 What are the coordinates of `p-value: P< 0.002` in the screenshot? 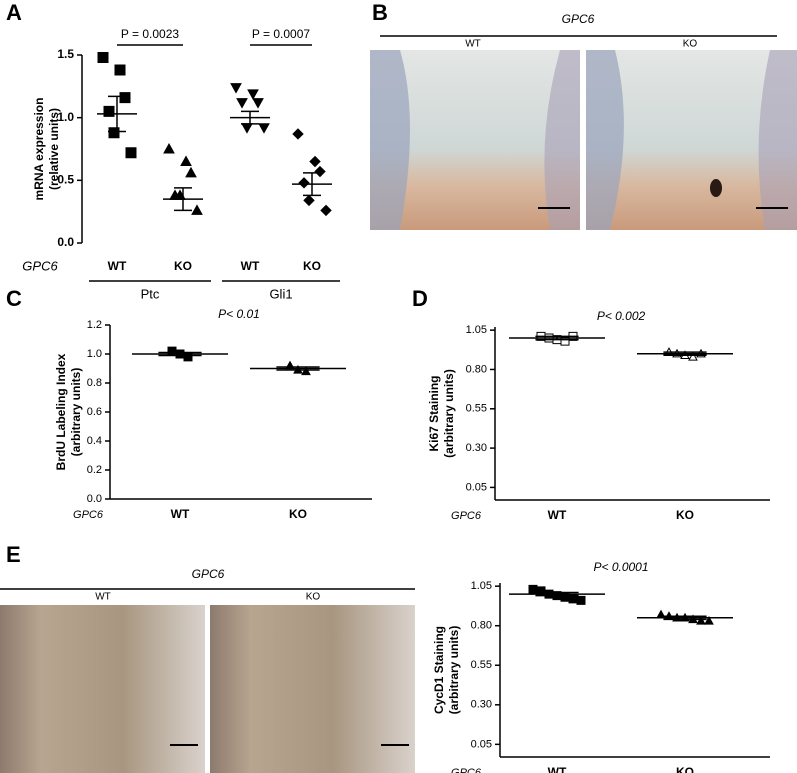 It's located at (621, 316).